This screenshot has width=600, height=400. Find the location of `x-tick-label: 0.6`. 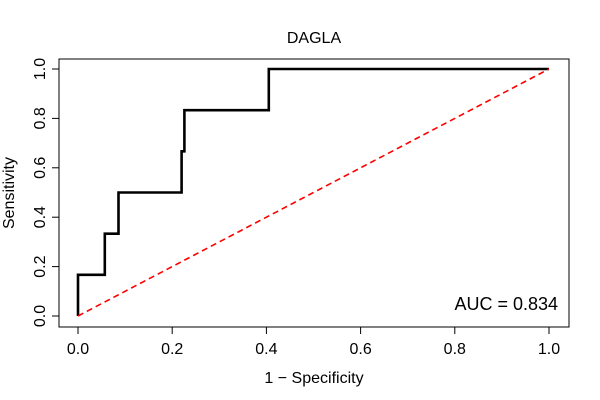

x-tick-label: 0.6 is located at coordinates (360, 349).